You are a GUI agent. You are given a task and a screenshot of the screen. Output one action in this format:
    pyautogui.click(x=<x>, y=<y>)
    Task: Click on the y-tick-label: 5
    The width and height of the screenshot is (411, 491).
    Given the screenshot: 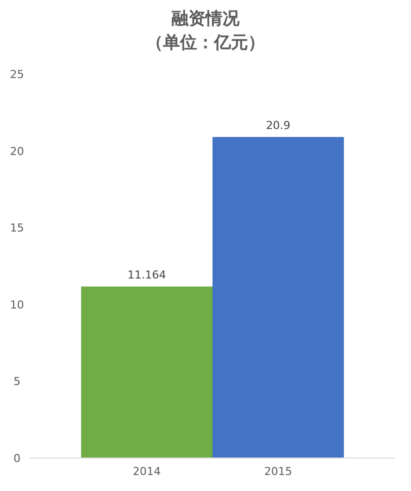 What is the action you would take?
    pyautogui.click(x=17, y=381)
    